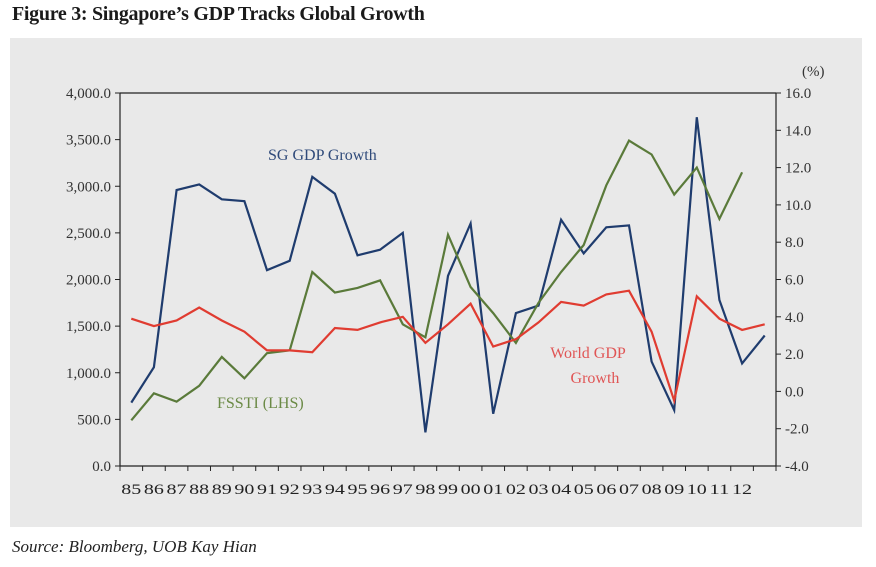 This screenshot has width=876, height=567. What do you see at coordinates (794, 243) in the screenshot?
I see `right-tick-label: 8.0` at bounding box center [794, 243].